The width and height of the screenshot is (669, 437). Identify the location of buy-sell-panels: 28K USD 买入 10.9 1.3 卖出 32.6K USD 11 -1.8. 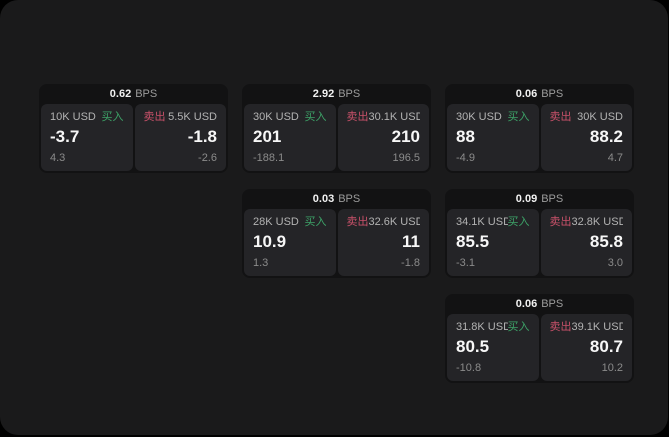
(336, 243).